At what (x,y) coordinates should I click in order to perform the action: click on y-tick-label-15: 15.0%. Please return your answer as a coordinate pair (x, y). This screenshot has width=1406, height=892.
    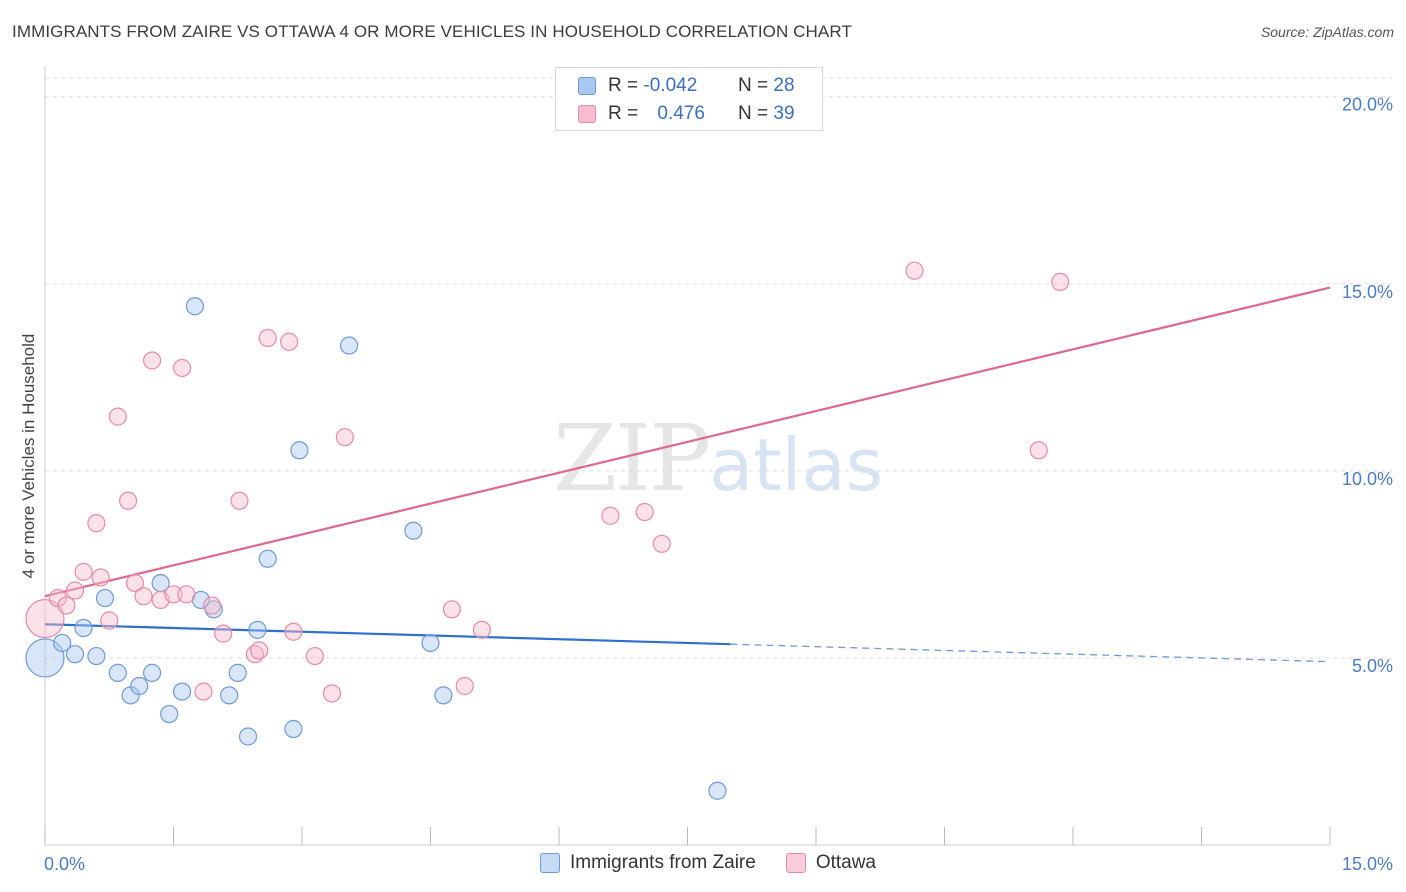
    Looking at the image, I should click on (1367, 292).